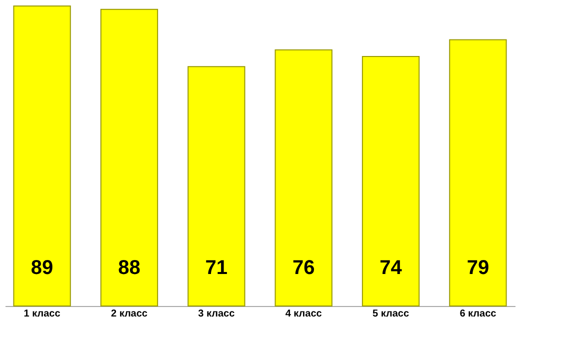 This screenshot has height=355, width=567. I want to click on data-label: 76, so click(303, 268).